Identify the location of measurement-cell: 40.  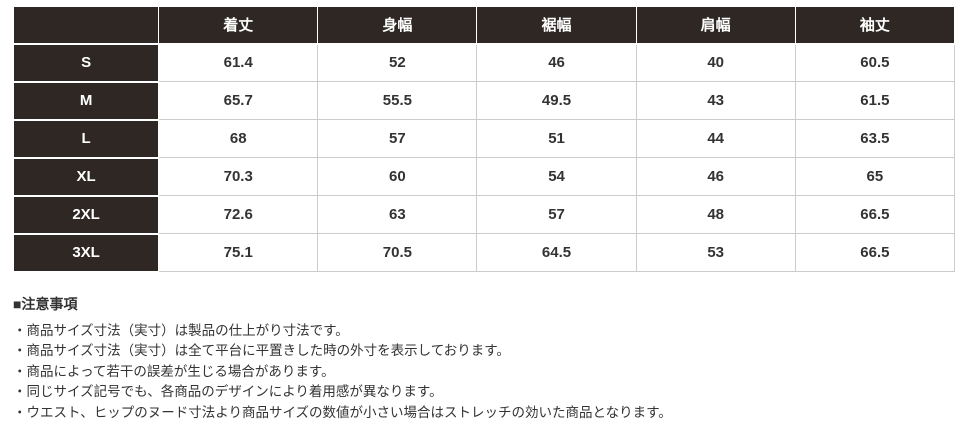
(715, 62).